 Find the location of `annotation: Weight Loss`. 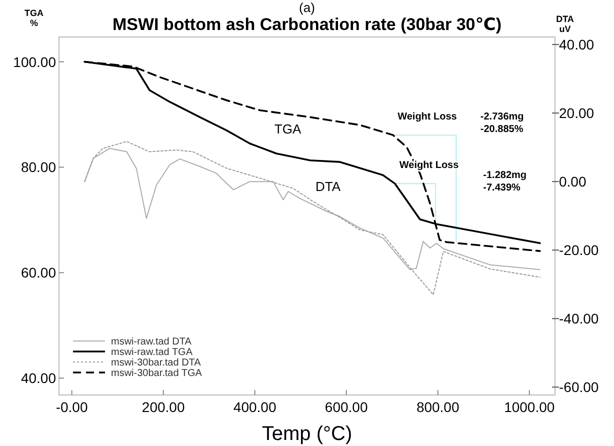

annotation: Weight Loss is located at coordinates (428, 116).